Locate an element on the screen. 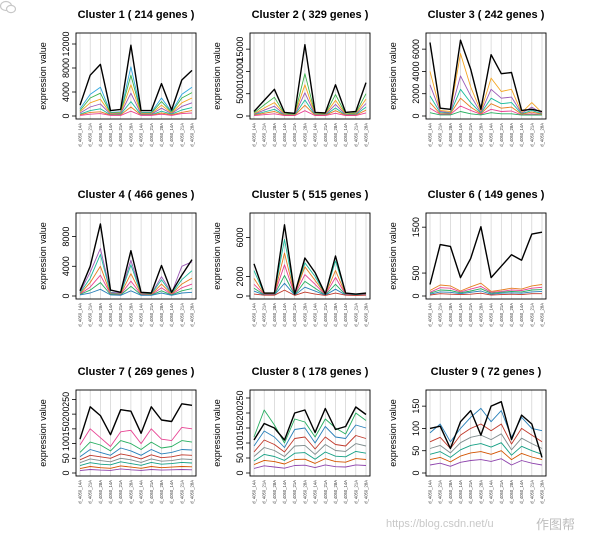 The height and width of the screenshot is (541, 605). cluster-title: Cluster 7 ( 269 genes ) is located at coordinates (136, 372).